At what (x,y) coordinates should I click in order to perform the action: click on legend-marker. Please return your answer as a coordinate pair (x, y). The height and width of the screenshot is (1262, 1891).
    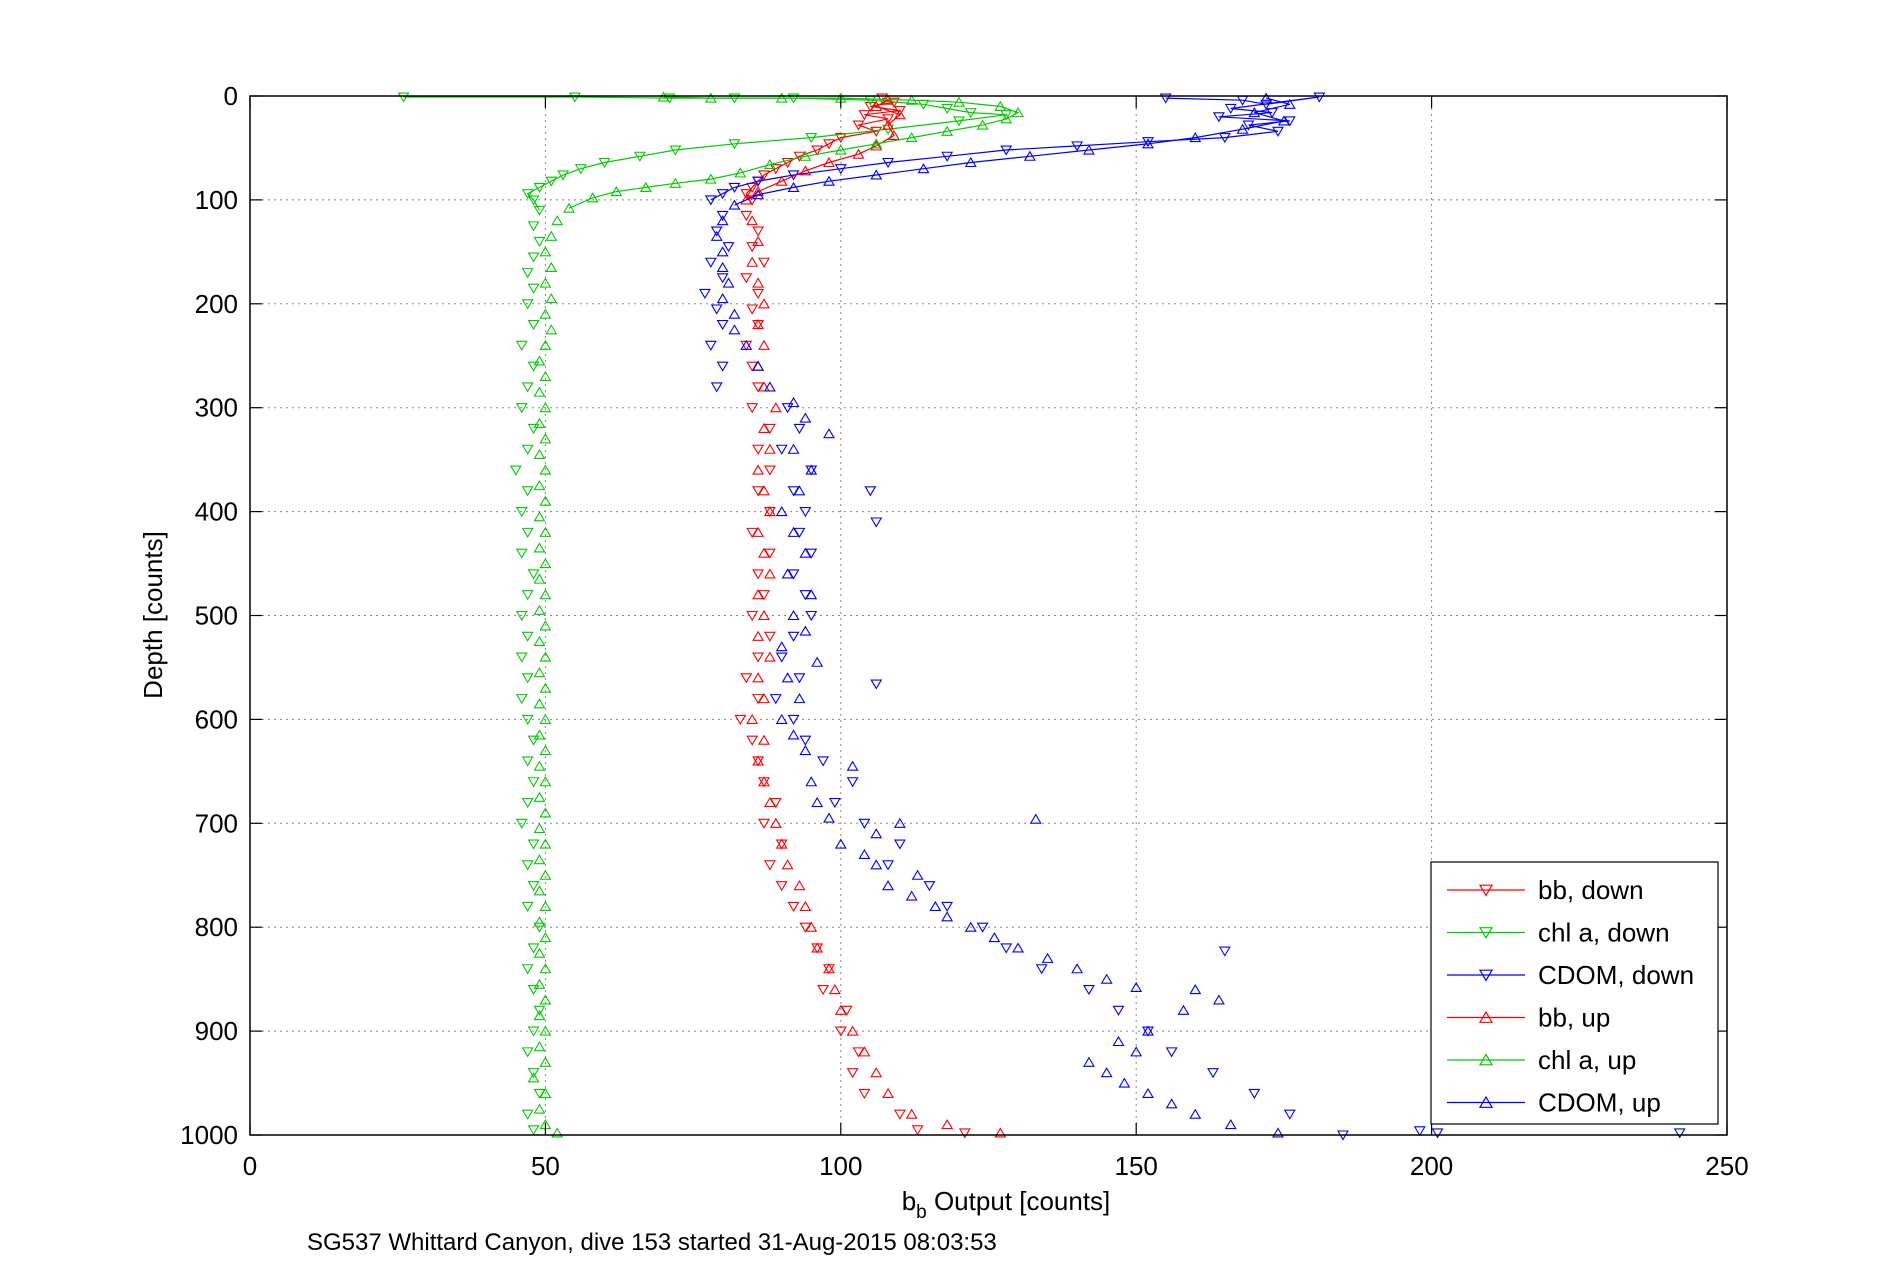
    Looking at the image, I should click on (1486, 890).